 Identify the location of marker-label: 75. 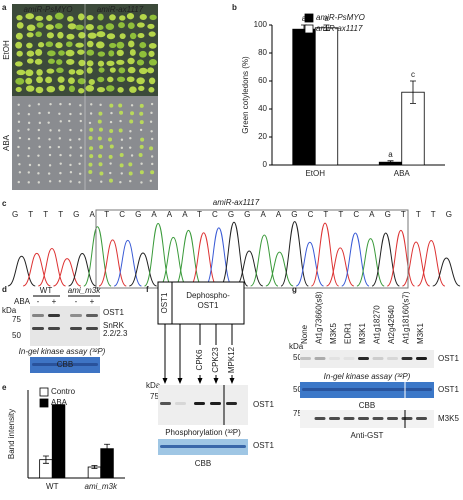
(16, 319).